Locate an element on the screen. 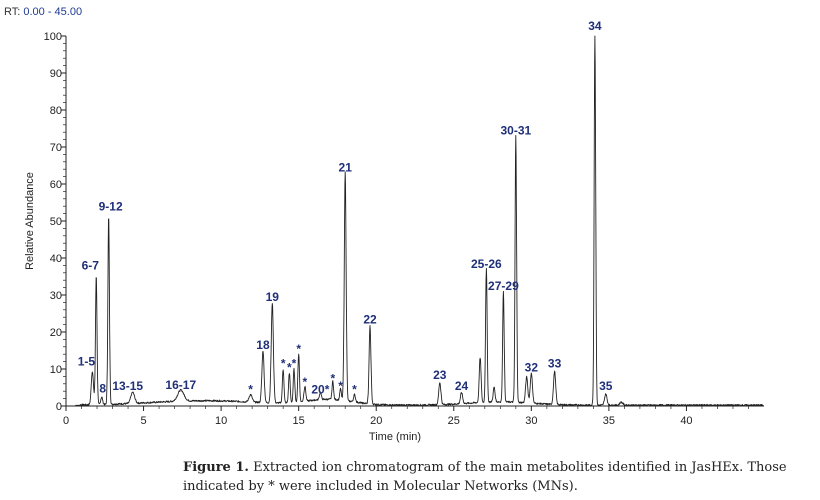 The image size is (820, 500). x-axis-title: Time (min) is located at coordinates (395, 437).